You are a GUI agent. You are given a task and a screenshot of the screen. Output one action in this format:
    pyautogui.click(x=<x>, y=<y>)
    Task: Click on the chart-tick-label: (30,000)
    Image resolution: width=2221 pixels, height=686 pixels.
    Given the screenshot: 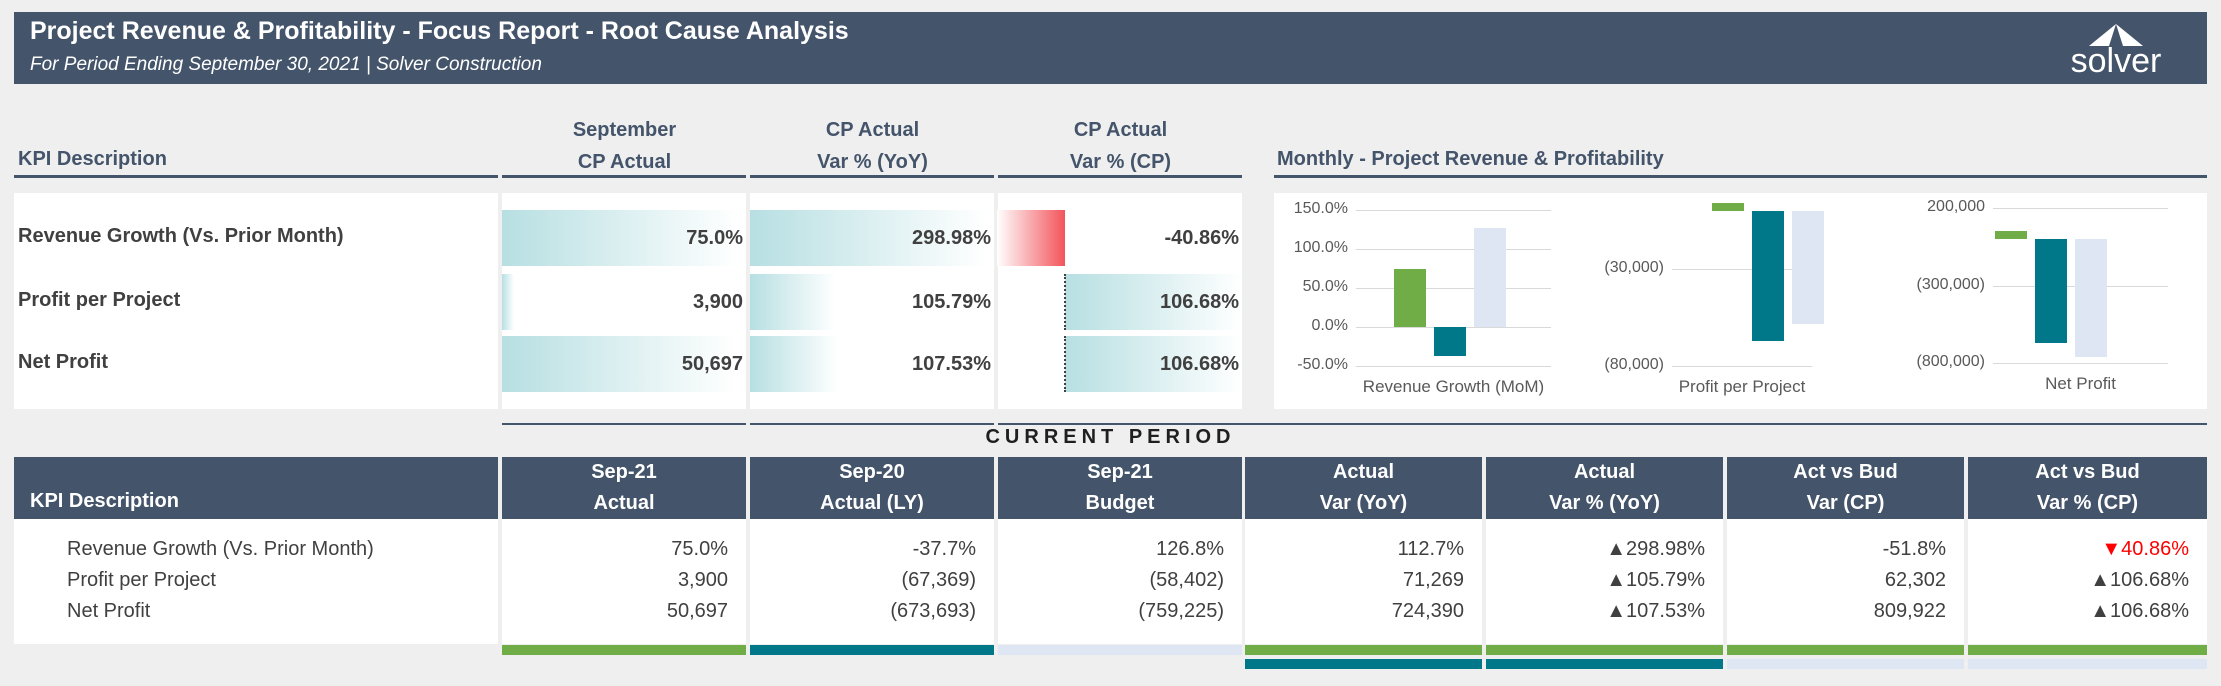 What is the action you would take?
    pyautogui.click(x=1634, y=267)
    